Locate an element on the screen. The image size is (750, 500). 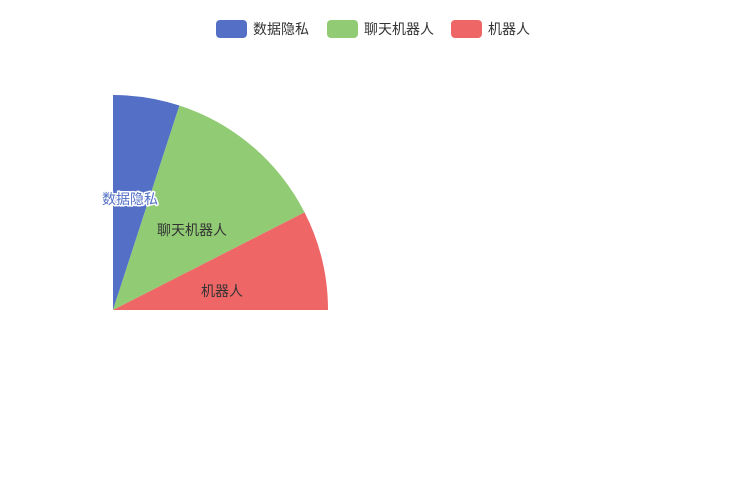
slice-label: 机器人 is located at coordinates (222, 292).